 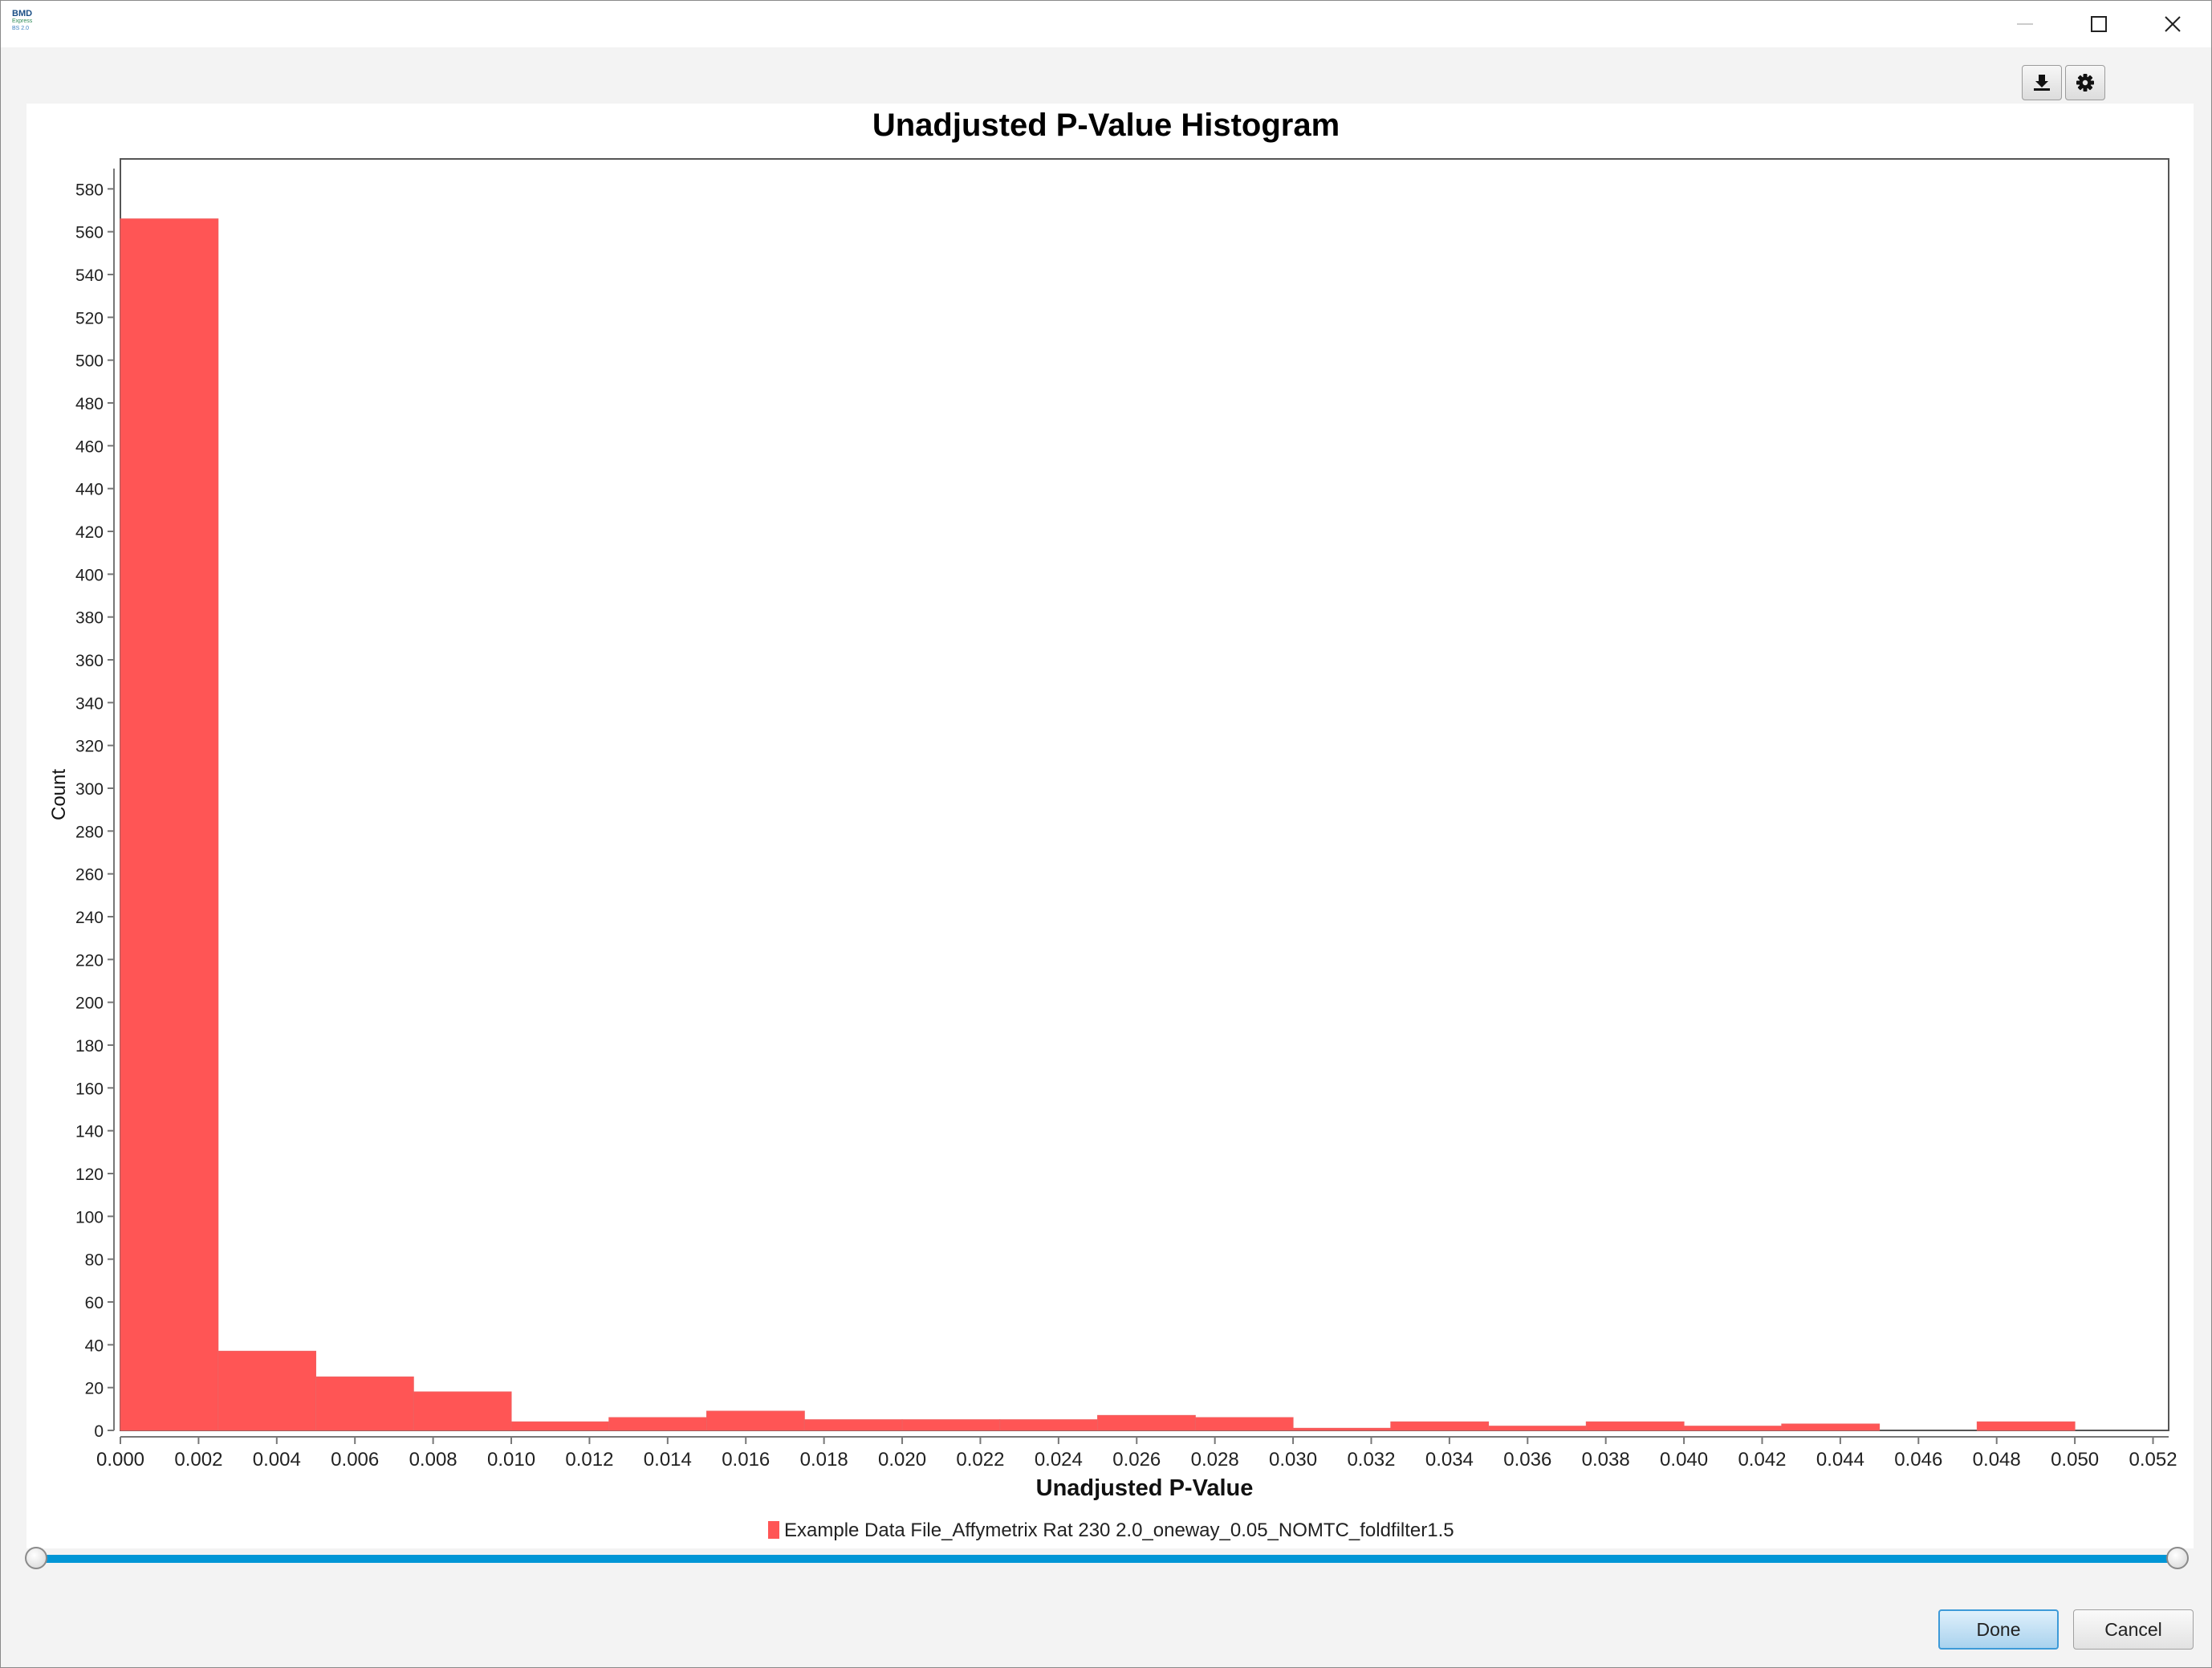 What do you see at coordinates (2075, 1460) in the screenshot?
I see `x-tick-label: 0.050` at bounding box center [2075, 1460].